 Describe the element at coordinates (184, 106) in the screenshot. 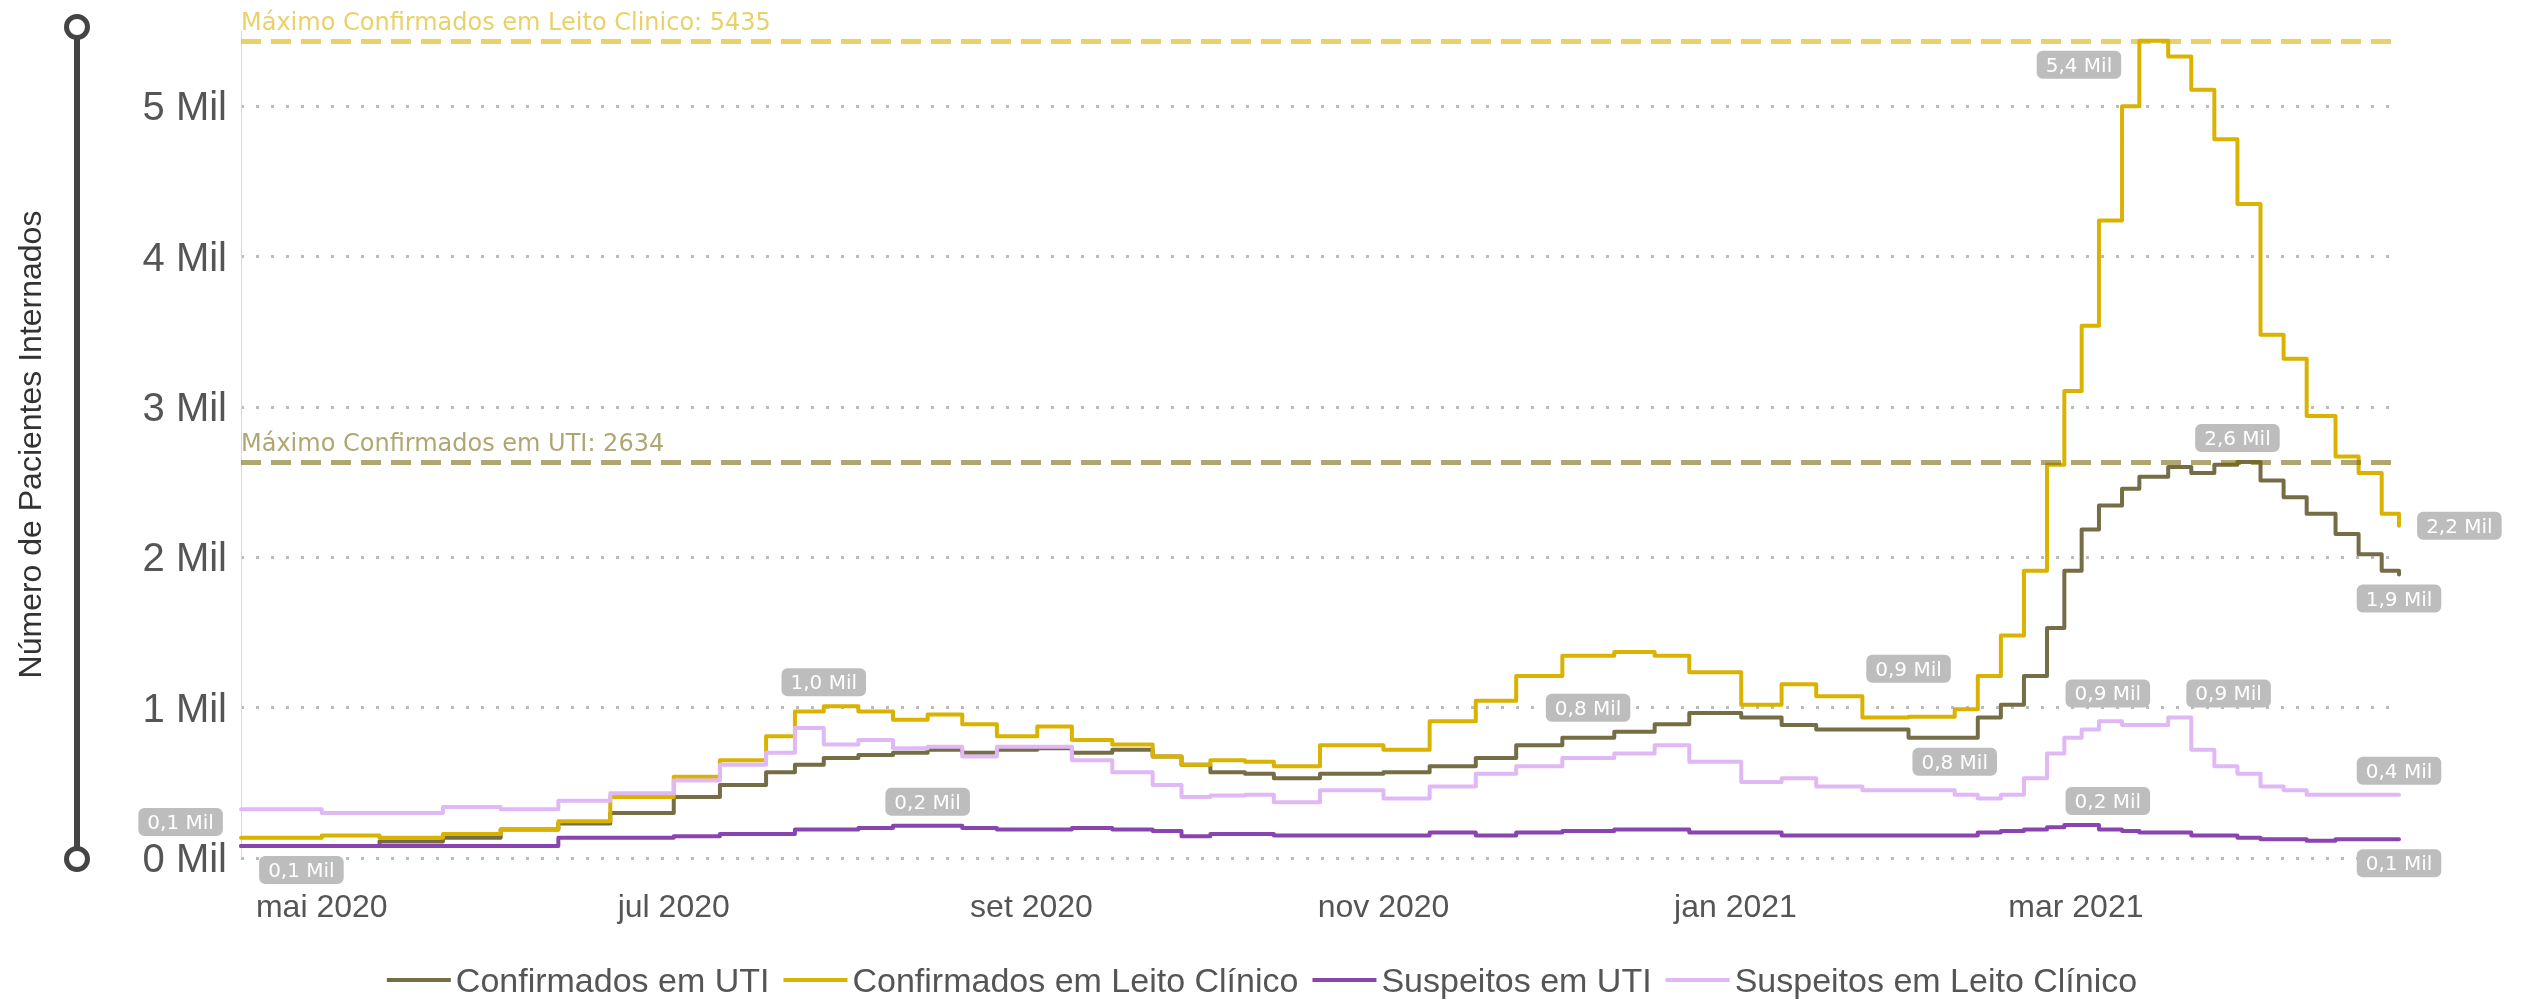

I see `y-tick-label: 5 Mil` at that location.